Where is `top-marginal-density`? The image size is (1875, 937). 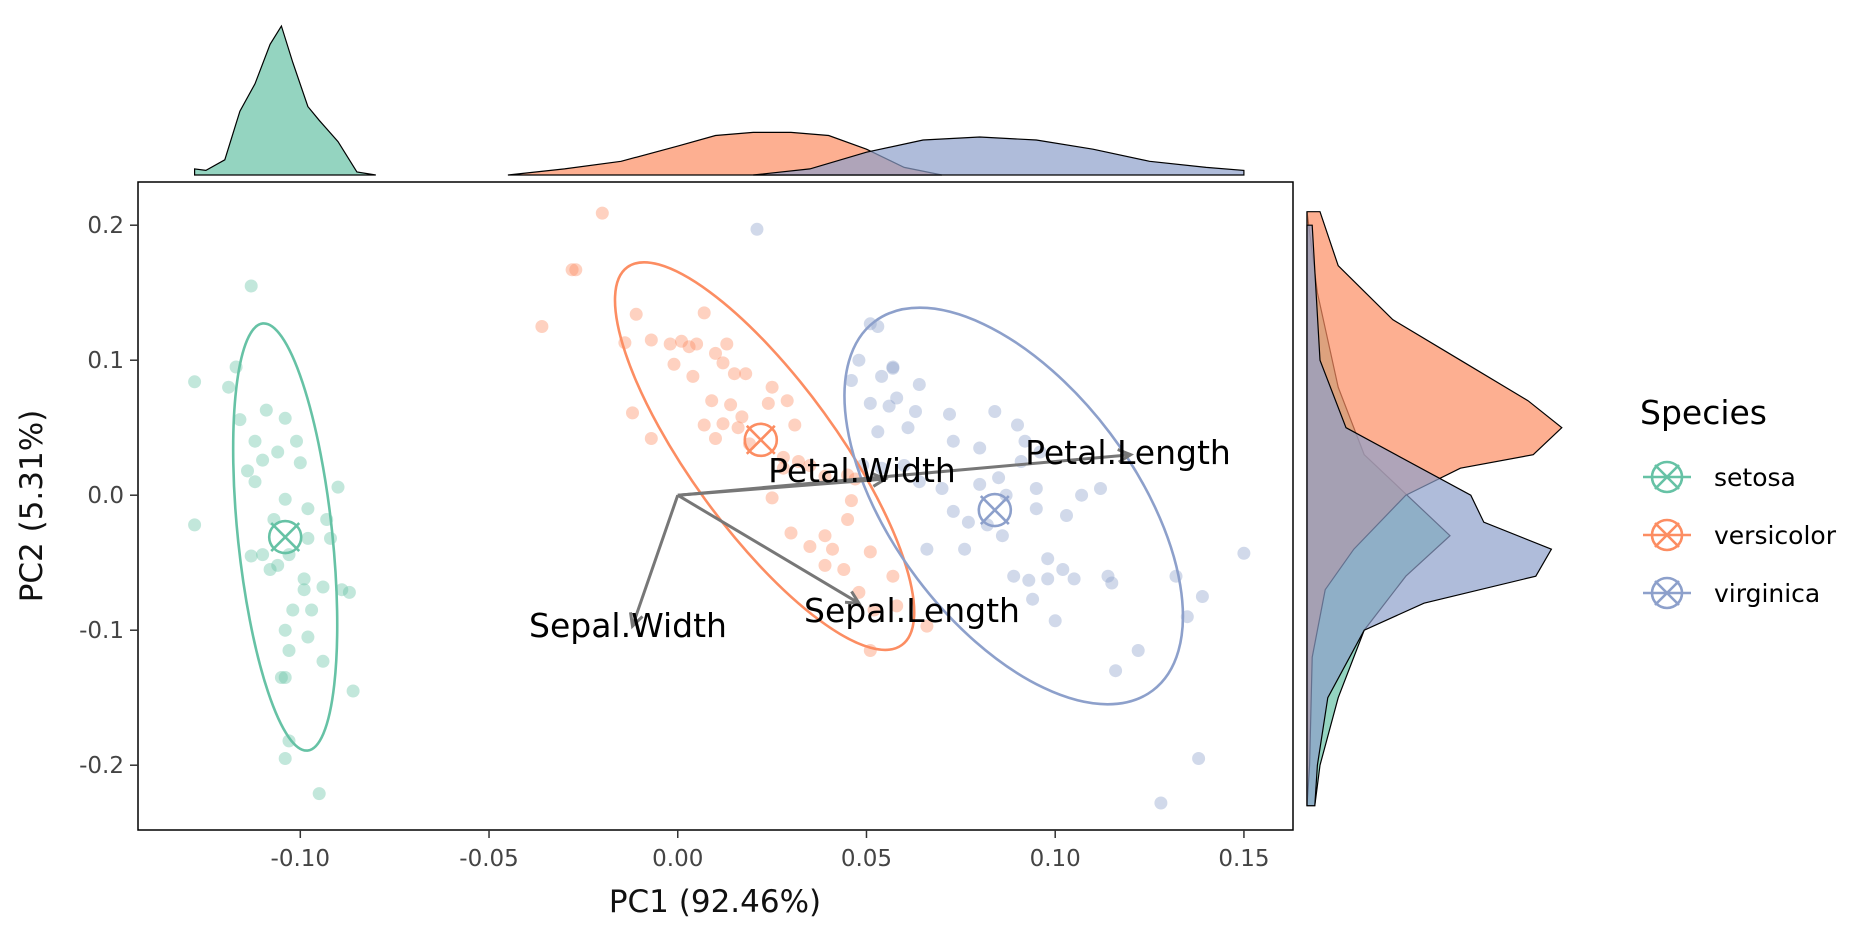 top-marginal-density is located at coordinates (719, 100).